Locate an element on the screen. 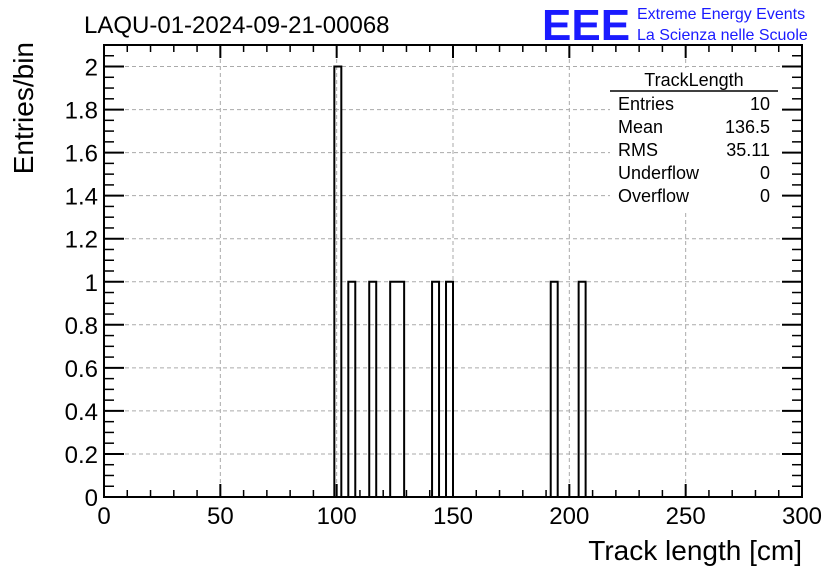  y-tick-label: 1.8 is located at coordinates (81, 111).